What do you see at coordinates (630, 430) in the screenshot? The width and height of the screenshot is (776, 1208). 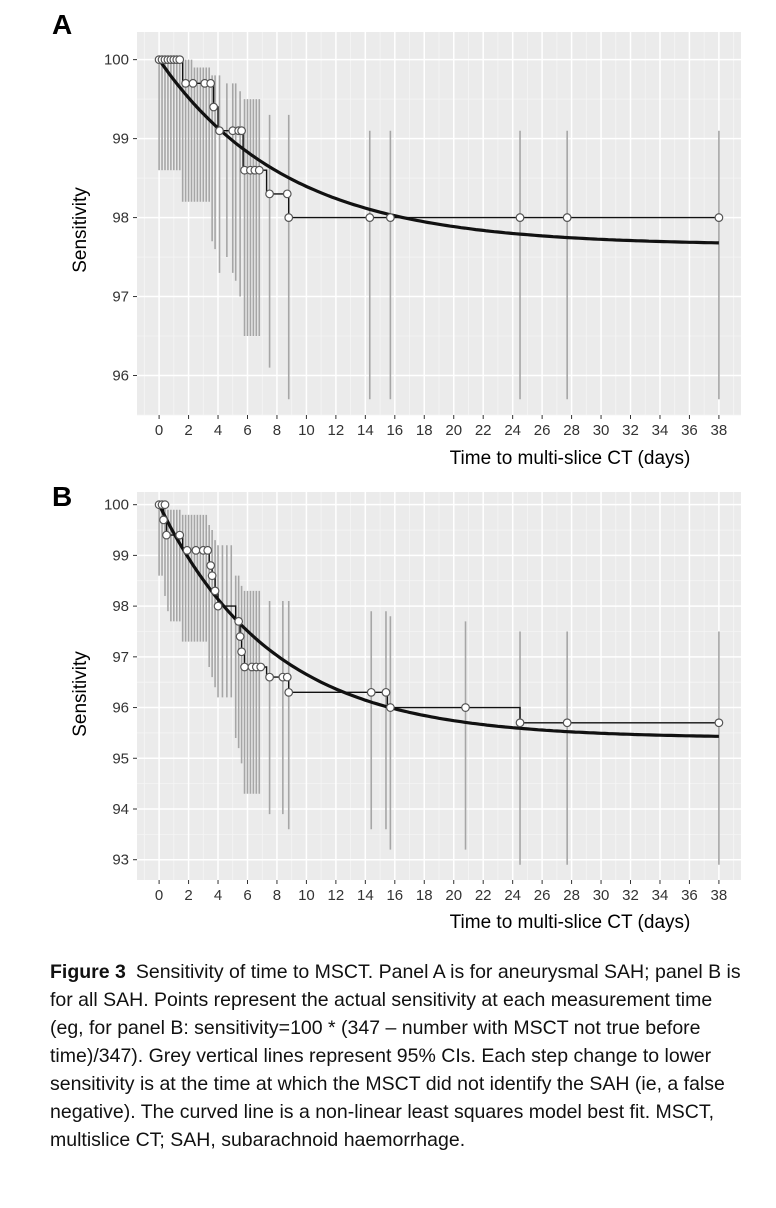 I see `panel-a-x-tick-label: 32` at bounding box center [630, 430].